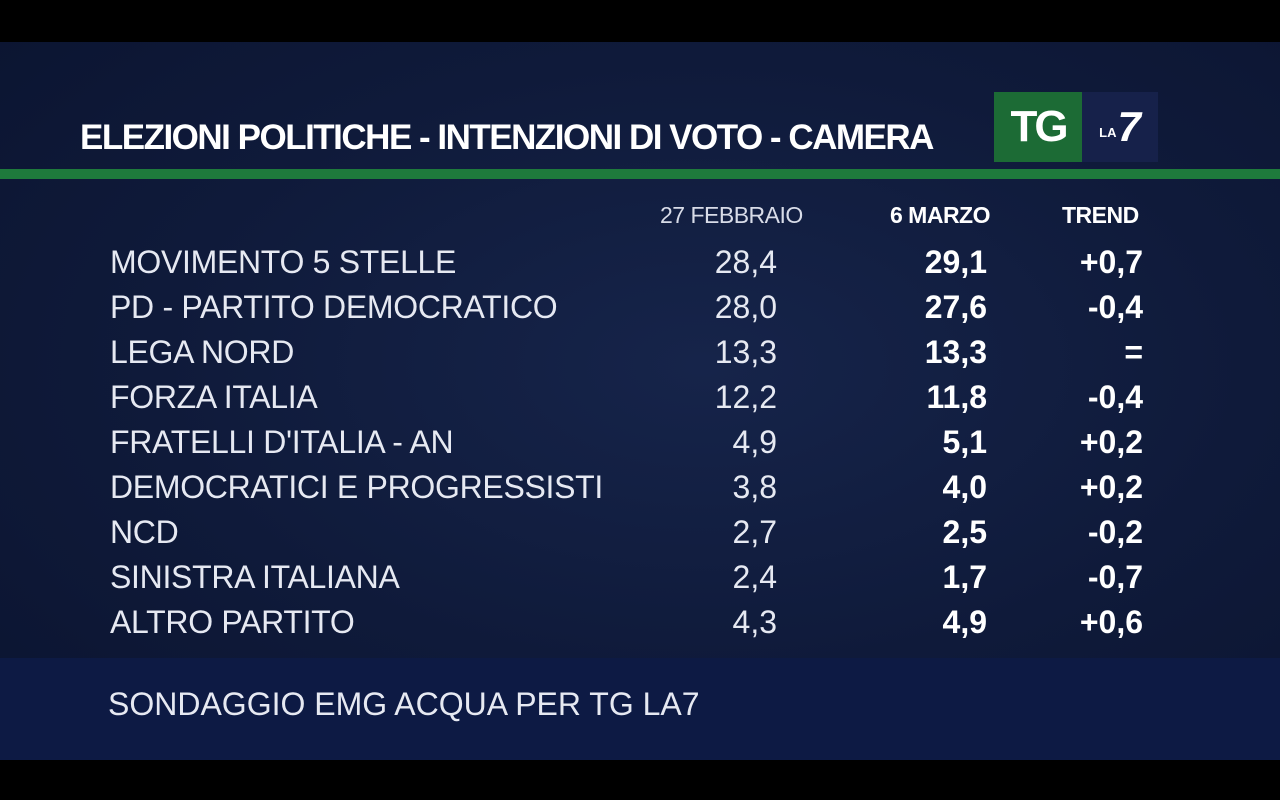 The width and height of the screenshot is (1280, 800). What do you see at coordinates (1100, 215) in the screenshot?
I see `header-trend: TREND` at bounding box center [1100, 215].